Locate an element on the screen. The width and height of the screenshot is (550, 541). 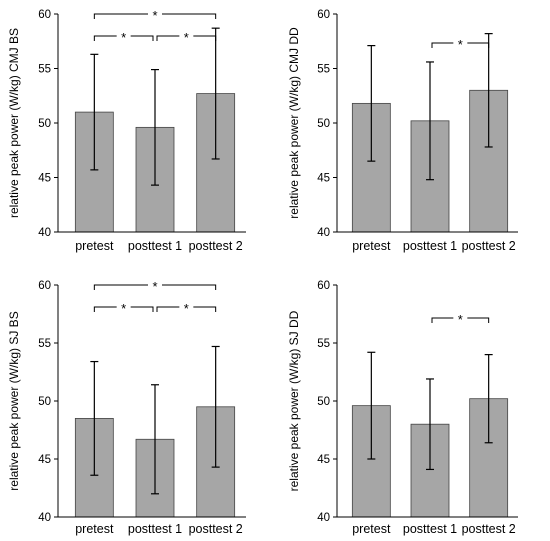
y-axis-title: relative peak power (W/kg) CMJ BS is located at coordinates (14, 123).